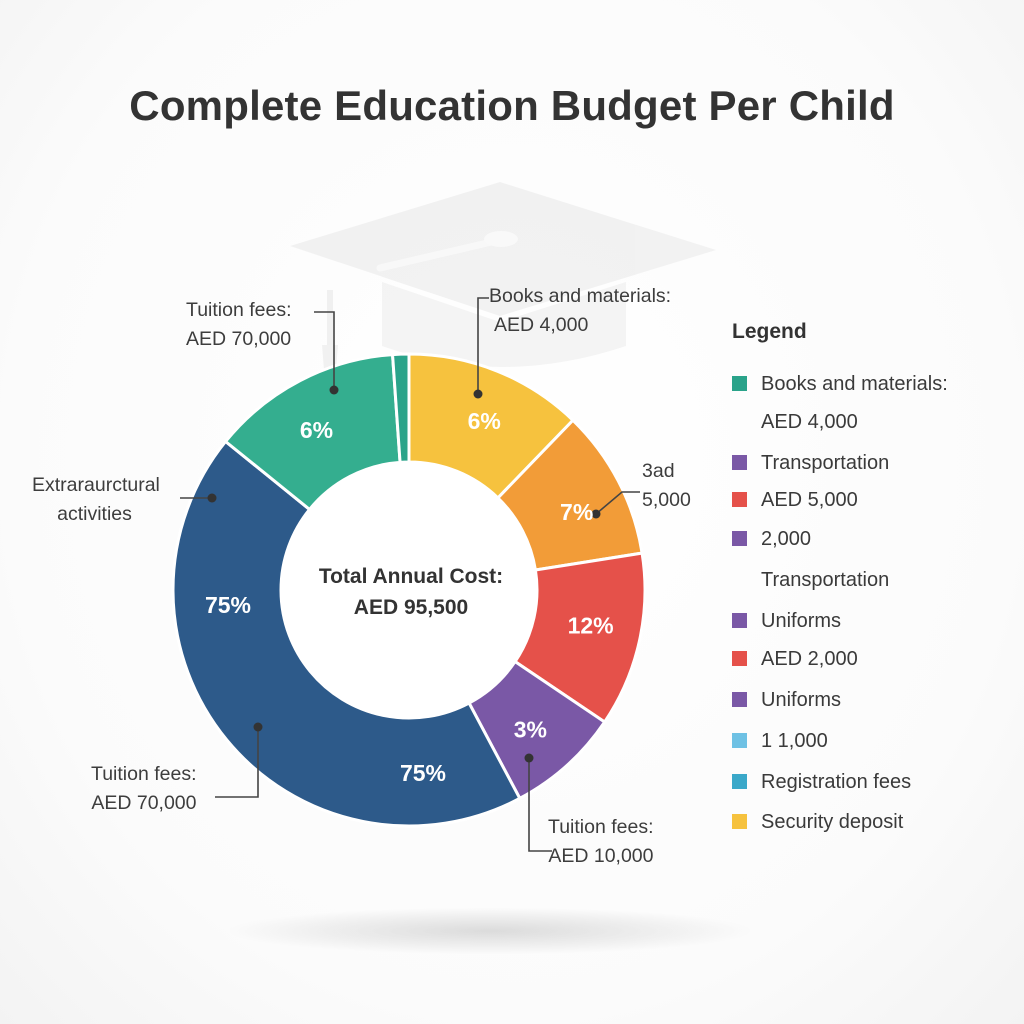 The height and width of the screenshot is (1024, 1024). I want to click on callout-extracurricular: Extraraurctural activities, so click(96, 499).